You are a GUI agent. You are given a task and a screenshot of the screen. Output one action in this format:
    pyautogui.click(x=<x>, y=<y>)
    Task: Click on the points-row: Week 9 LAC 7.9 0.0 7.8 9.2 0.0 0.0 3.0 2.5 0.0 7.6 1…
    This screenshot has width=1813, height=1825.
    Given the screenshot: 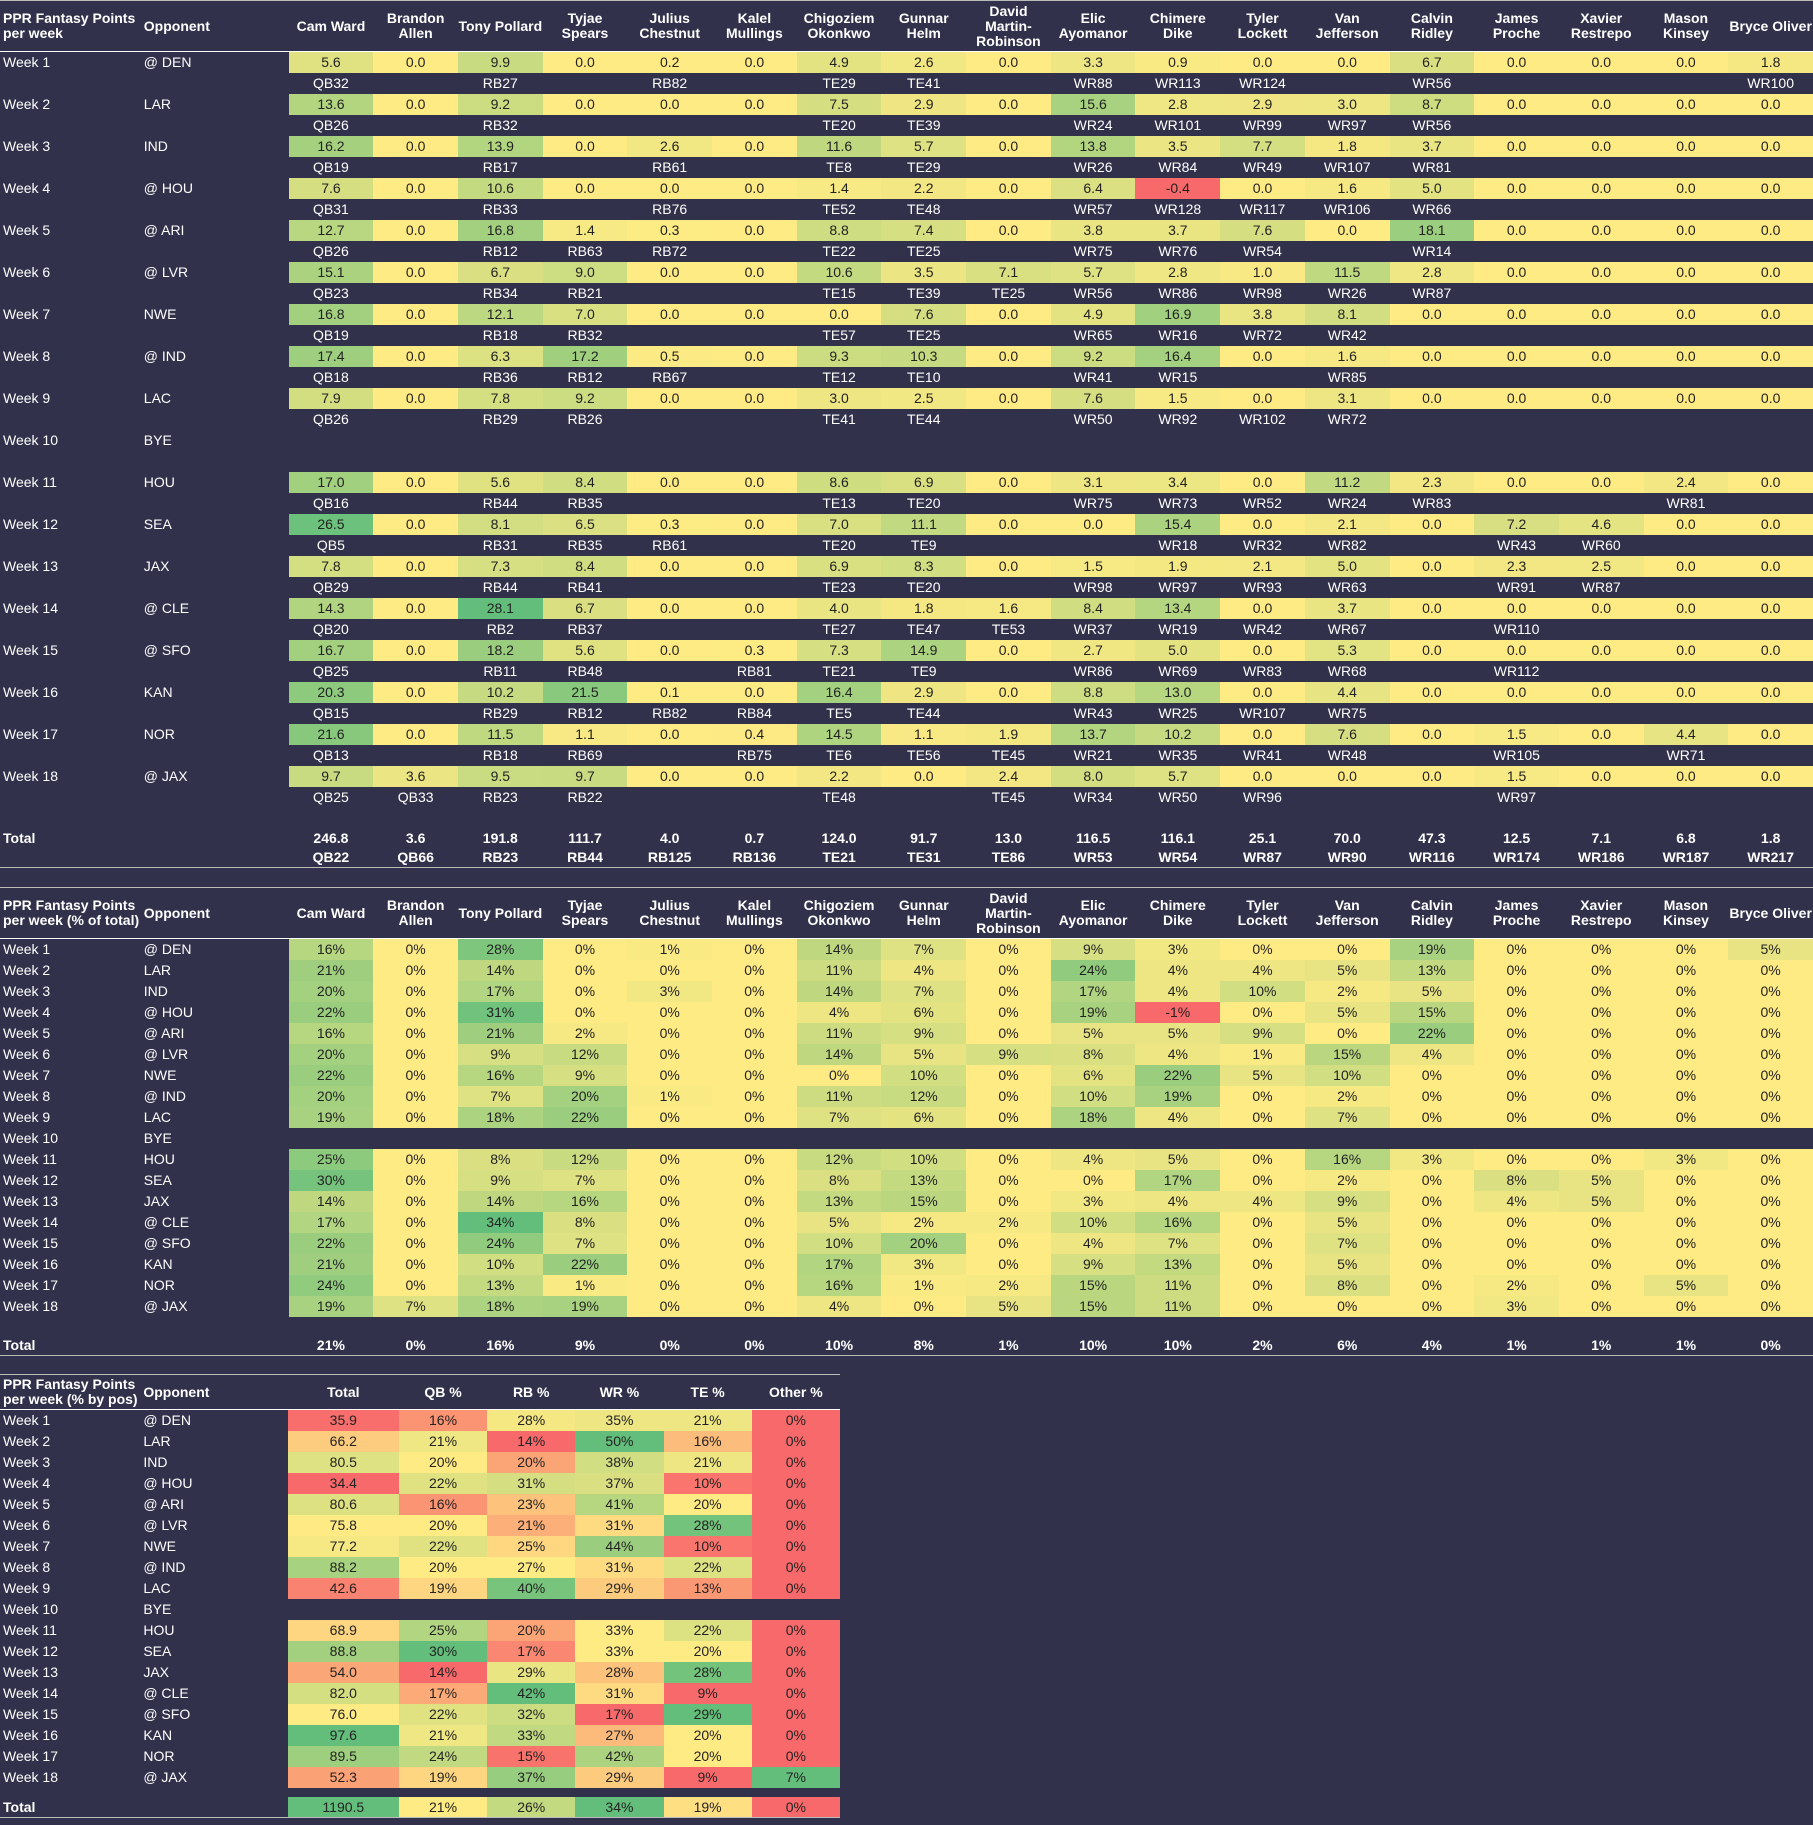 What is the action you would take?
    pyautogui.click(x=906, y=398)
    